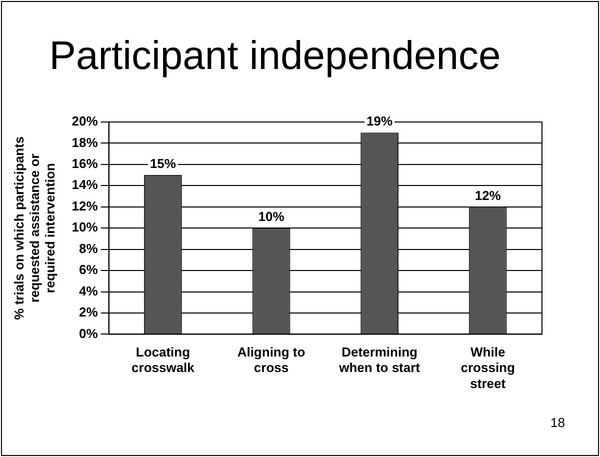  Describe the element at coordinates (88, 248) in the screenshot. I see `y-tick-label: 8%` at that location.